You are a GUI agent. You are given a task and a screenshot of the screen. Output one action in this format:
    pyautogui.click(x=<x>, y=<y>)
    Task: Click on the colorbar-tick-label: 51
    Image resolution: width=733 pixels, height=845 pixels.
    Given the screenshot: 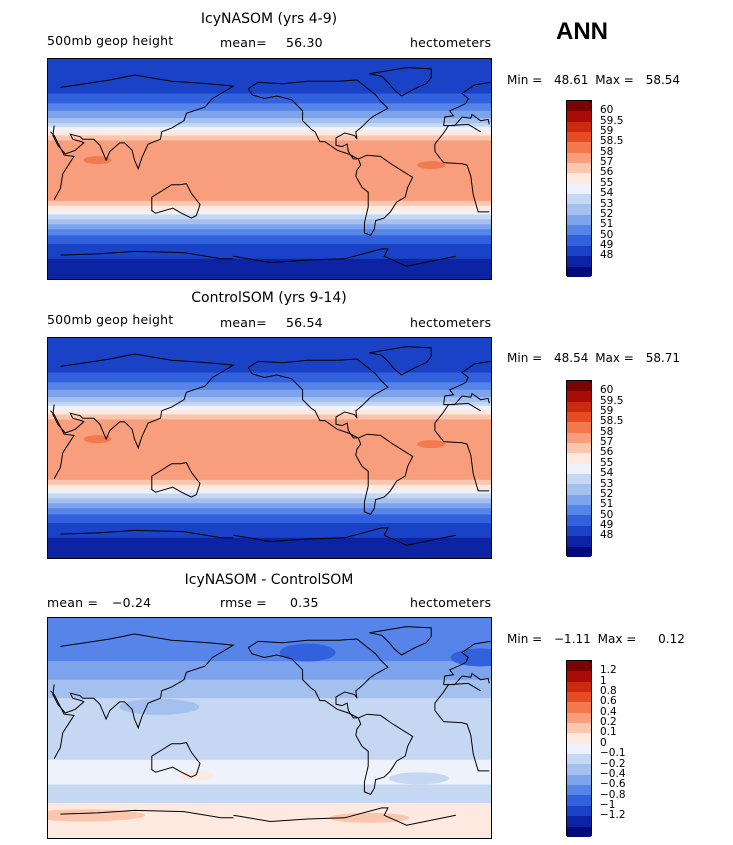 What is the action you would take?
    pyautogui.click(x=607, y=224)
    